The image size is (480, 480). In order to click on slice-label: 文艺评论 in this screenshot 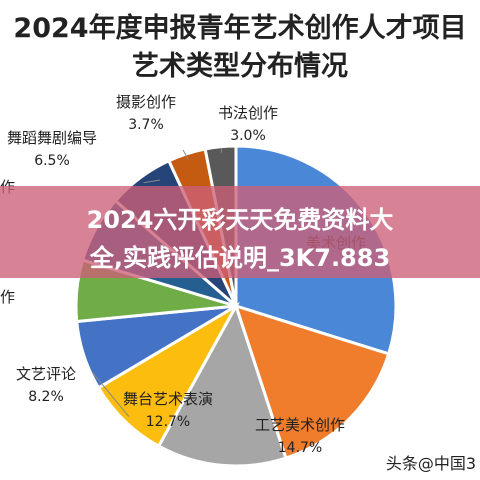, I will do `click(46, 374)`.